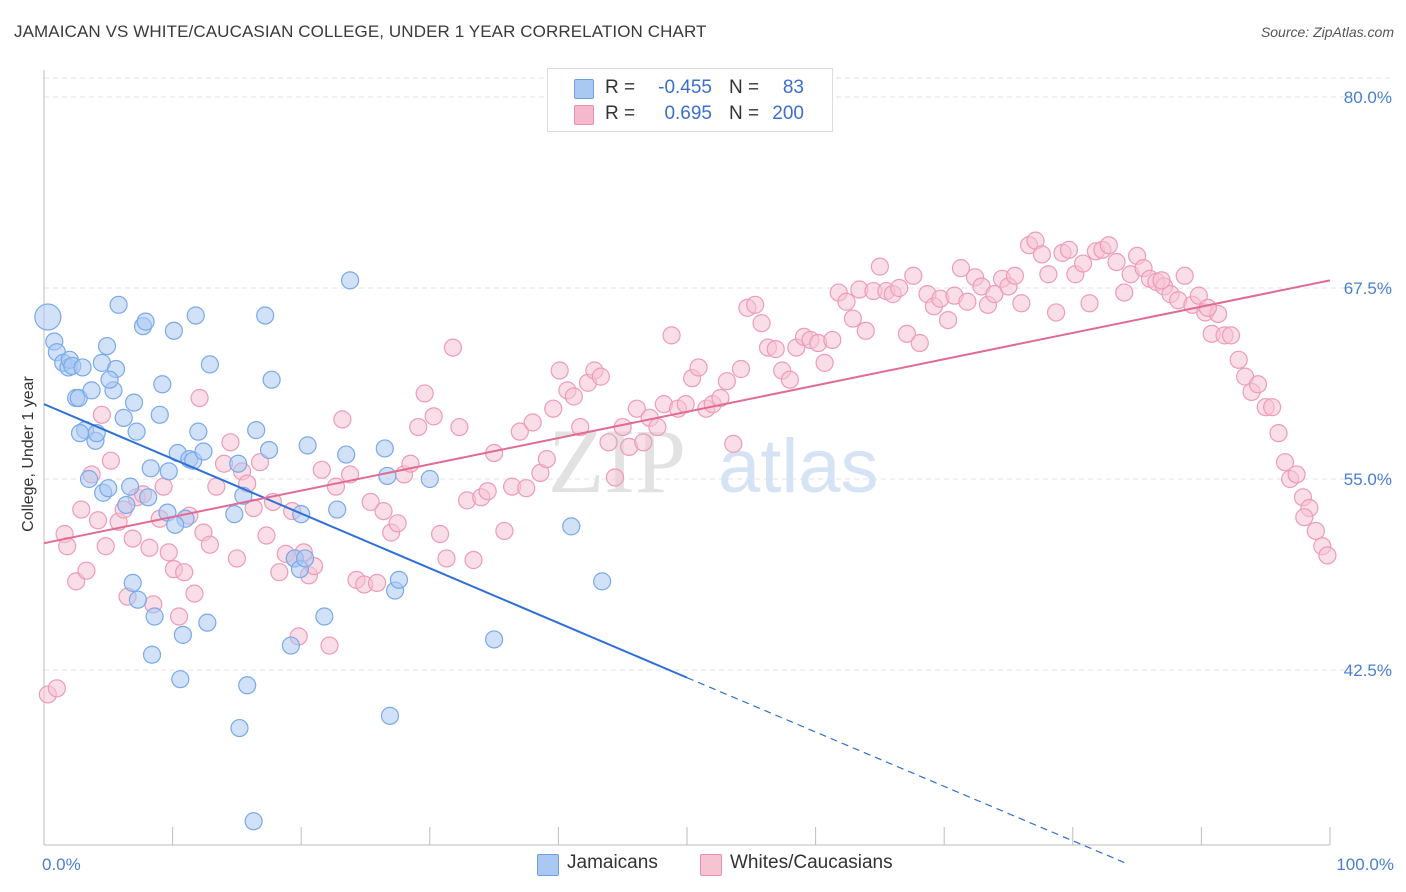 The image size is (1406, 892). What do you see at coordinates (685, 87) in the screenshot?
I see `legend-r-value: -0.455` at bounding box center [685, 87].